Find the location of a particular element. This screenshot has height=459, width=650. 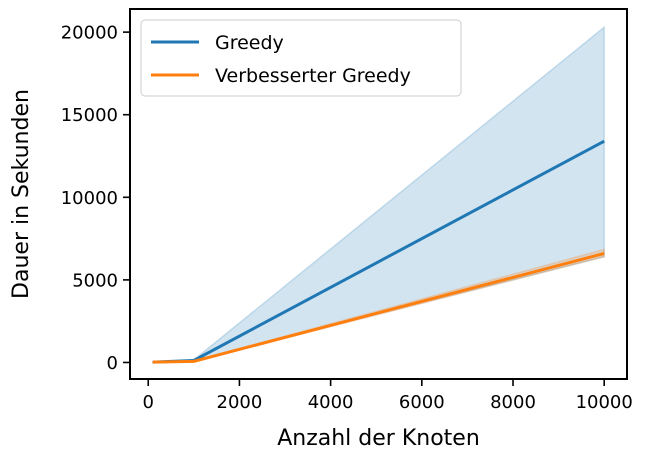

legend: Greedy Verbesserter Greedy is located at coordinates (301, 58).